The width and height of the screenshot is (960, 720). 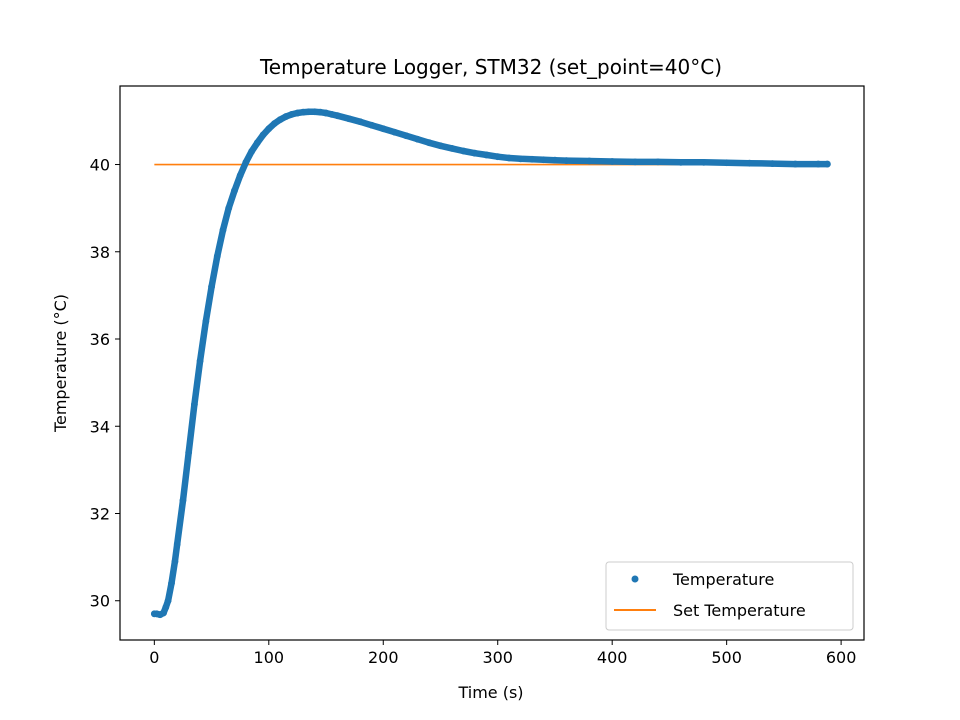 I want to click on y-axis-title: Temperature (°C), so click(x=60, y=363).